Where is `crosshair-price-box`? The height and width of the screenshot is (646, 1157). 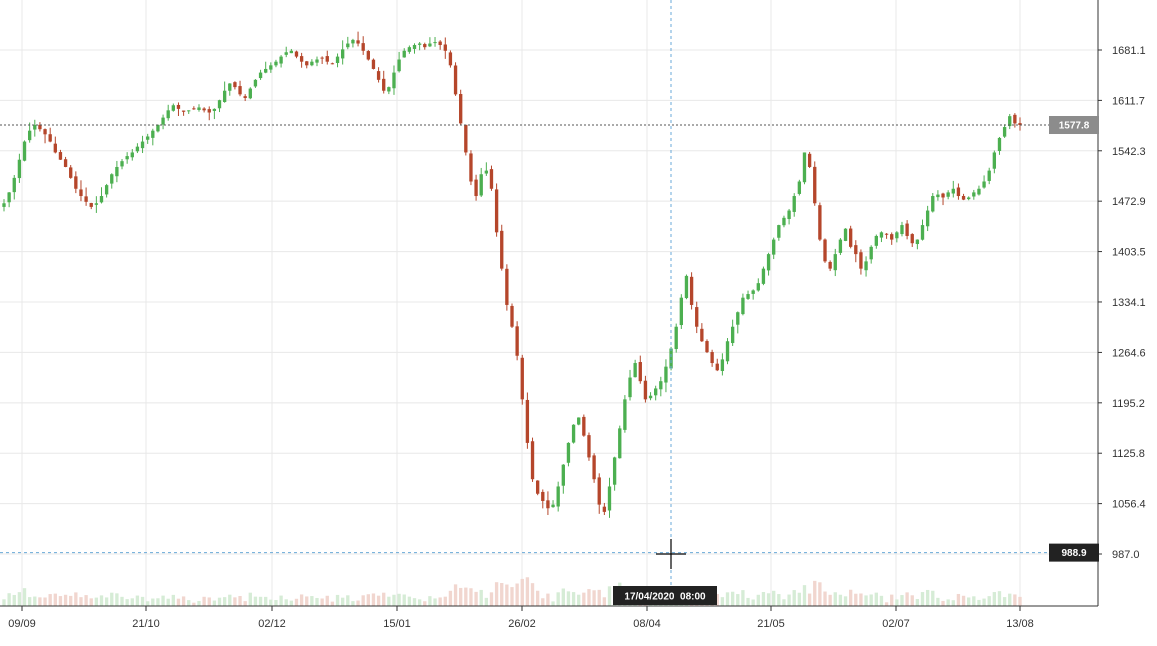
crosshair-price-box is located at coordinates (1074, 552).